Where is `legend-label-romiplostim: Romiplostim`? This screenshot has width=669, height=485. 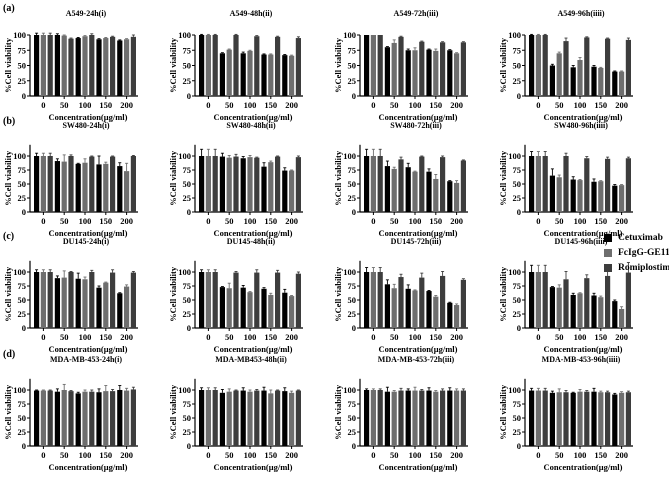 legend-label-romiplostim: Romiplostim is located at coordinates (643, 267).